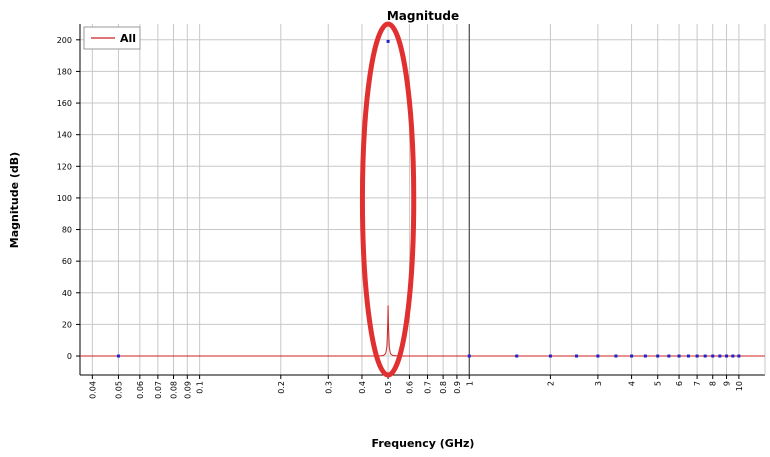 This screenshot has width=770, height=457. I want to click on highlight-ellipse, so click(388, 199).